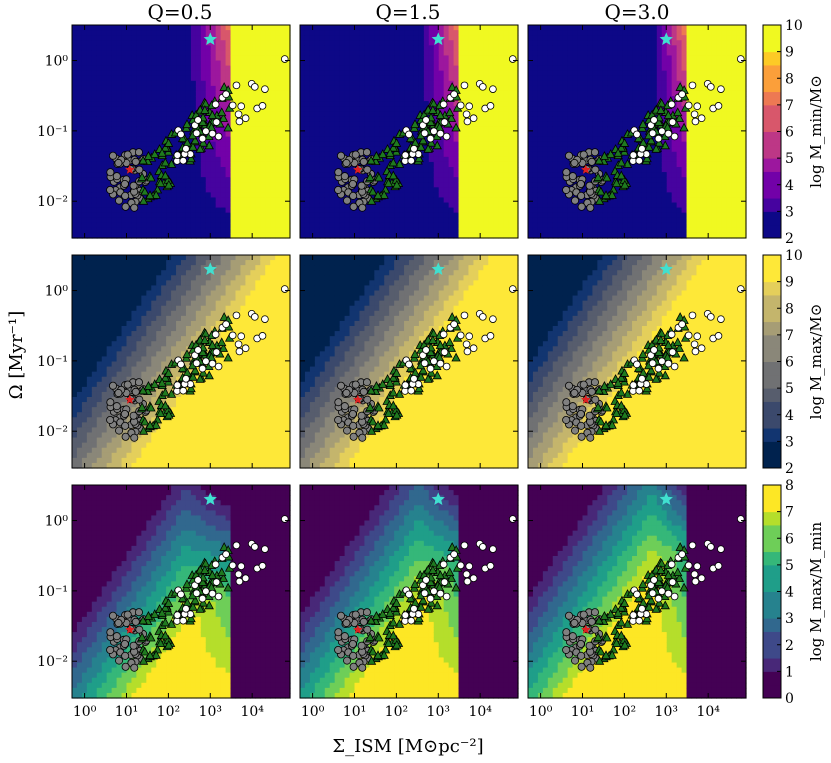 The width and height of the screenshot is (831, 763). I want to click on green-triangle-point, so click(371, 160).